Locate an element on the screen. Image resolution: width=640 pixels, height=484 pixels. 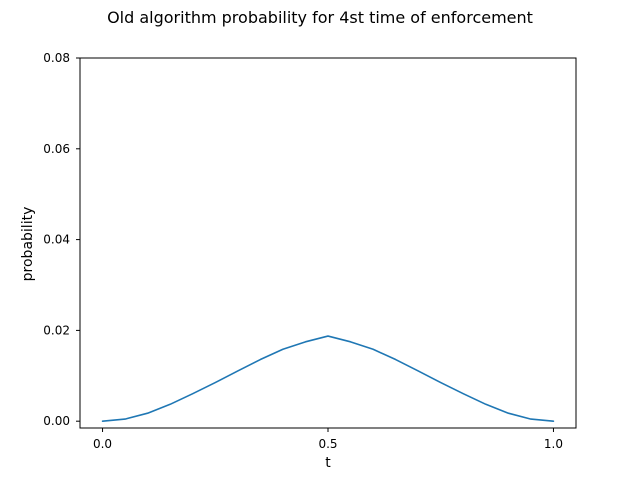
x-tick-label: 1.0 is located at coordinates (553, 444).